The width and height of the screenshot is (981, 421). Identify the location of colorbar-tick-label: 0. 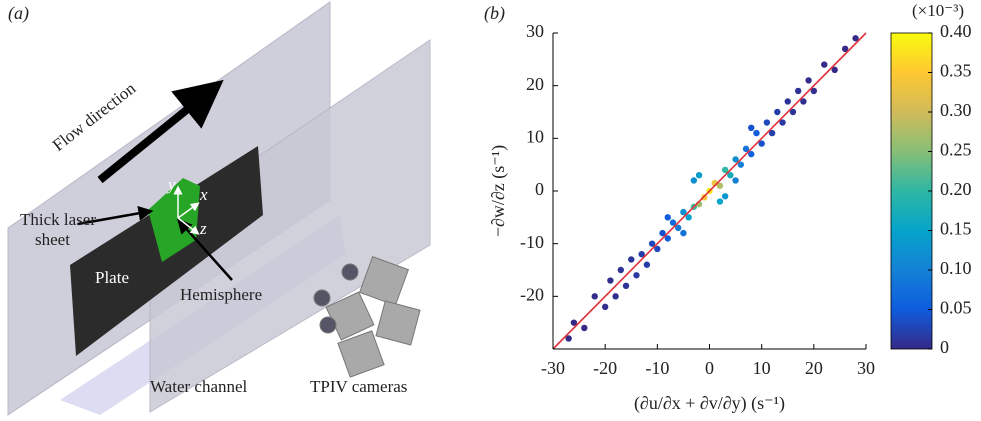
(944, 347).